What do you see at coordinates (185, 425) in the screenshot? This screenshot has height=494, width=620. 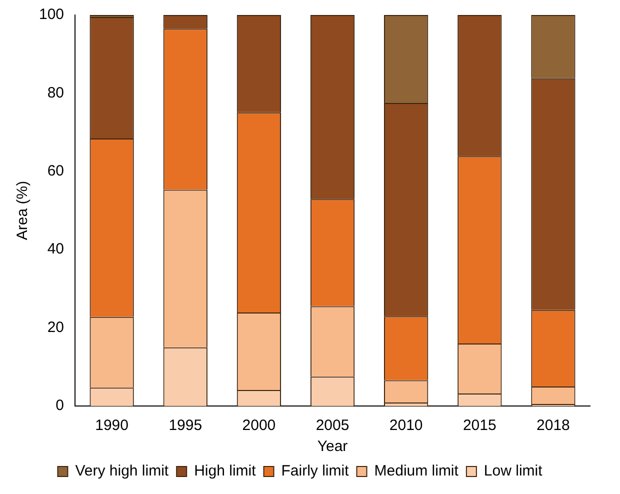 I see `x-tick-label: 1995` at bounding box center [185, 425].